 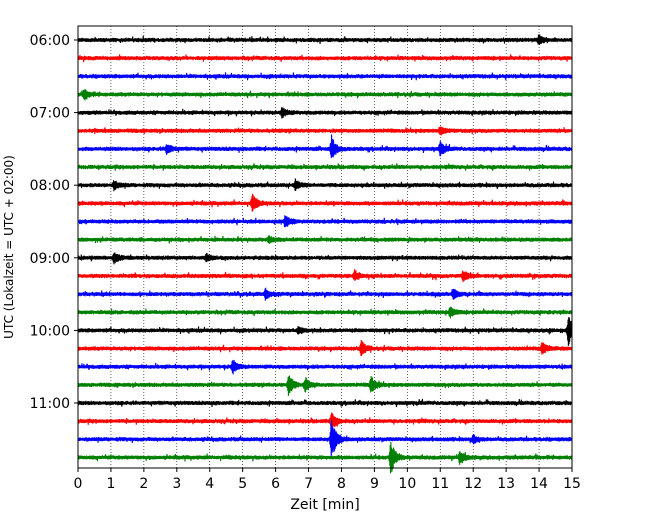 What do you see at coordinates (176, 484) in the screenshot?
I see `x-tick-label: 3` at bounding box center [176, 484].